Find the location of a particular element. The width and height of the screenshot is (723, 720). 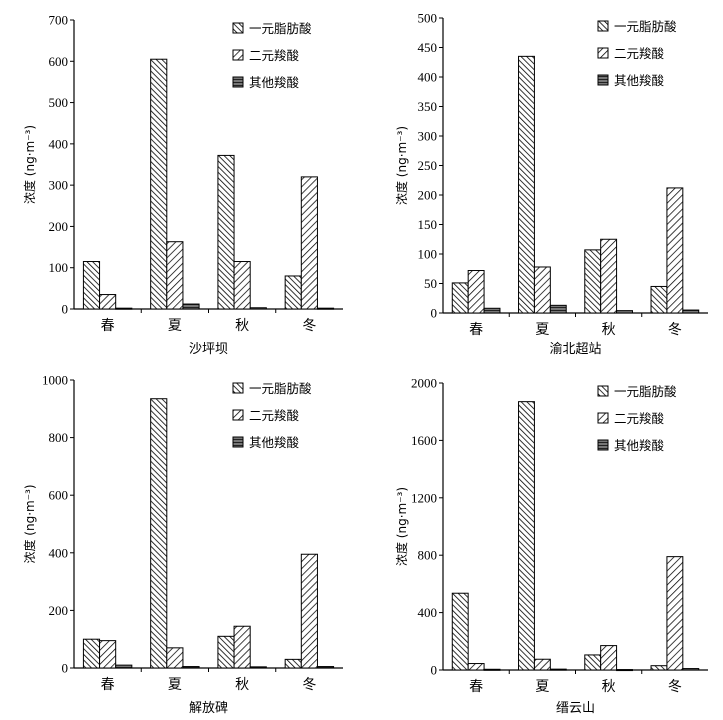

y-tick-label: 250 is located at coordinates (428, 165).